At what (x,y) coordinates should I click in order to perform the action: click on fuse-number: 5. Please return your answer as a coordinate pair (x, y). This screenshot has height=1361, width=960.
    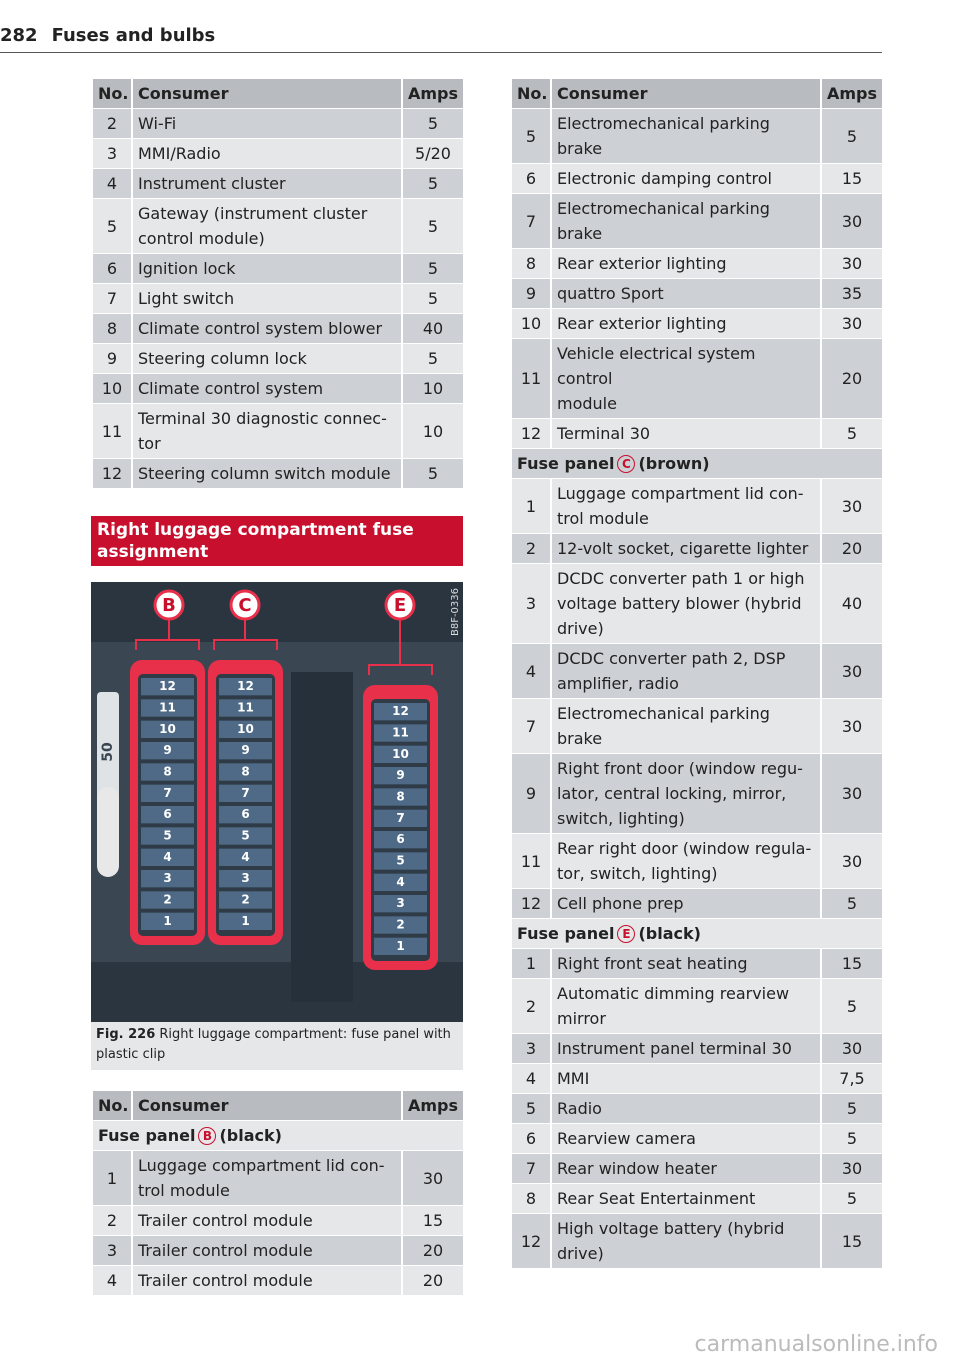
    Looking at the image, I should click on (245, 836).